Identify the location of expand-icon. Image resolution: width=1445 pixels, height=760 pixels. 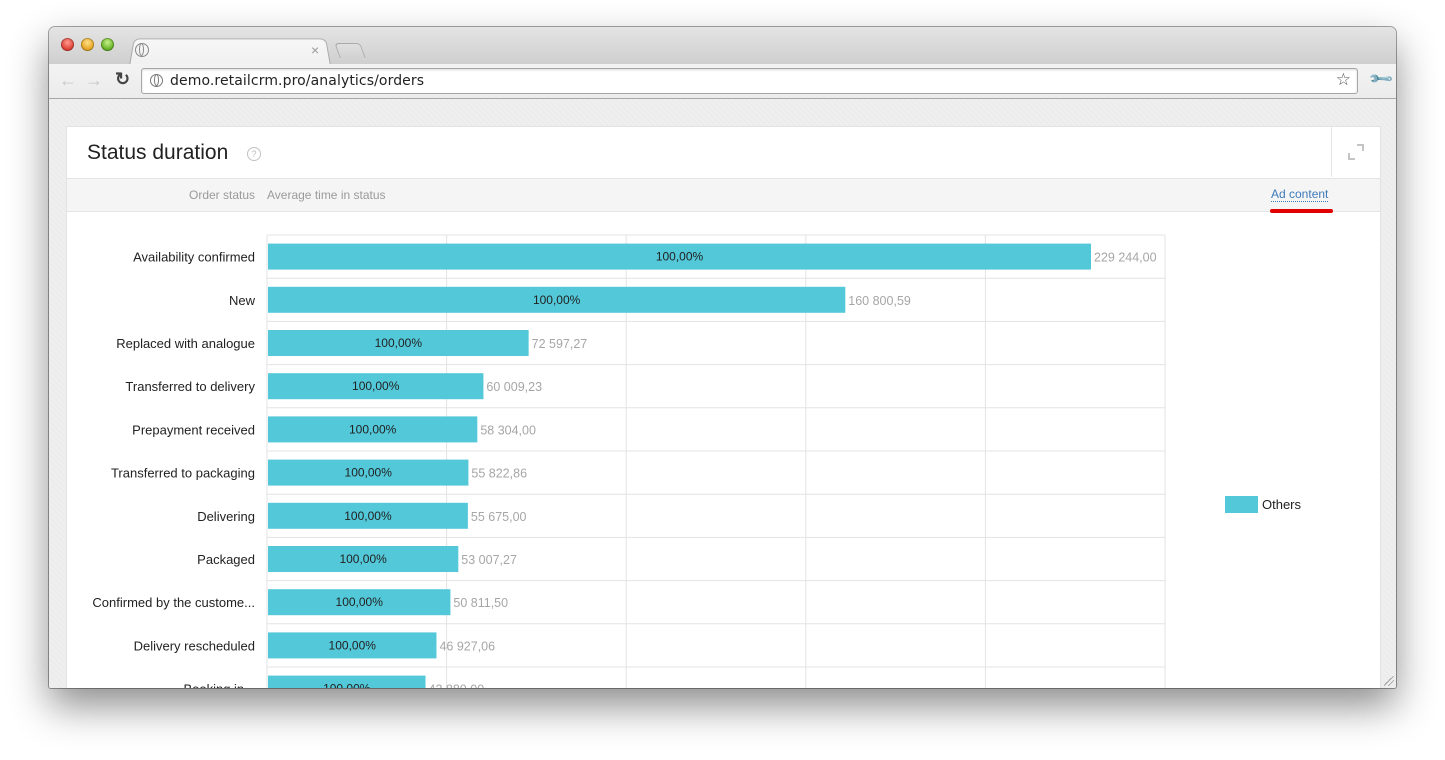
(1356, 152).